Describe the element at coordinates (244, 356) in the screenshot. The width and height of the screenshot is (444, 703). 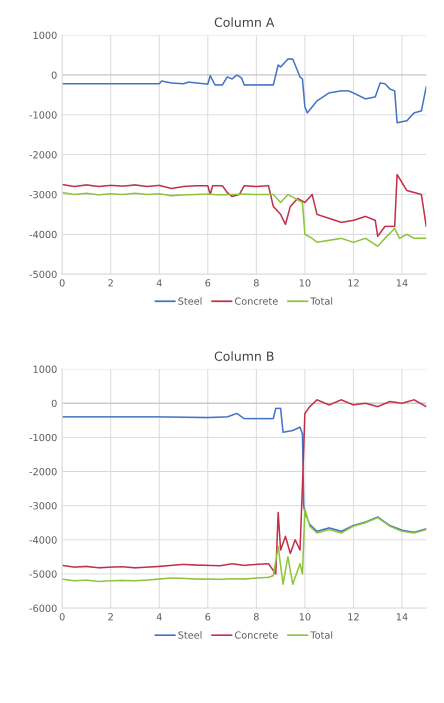
I see `chart-title: Column B` at that location.